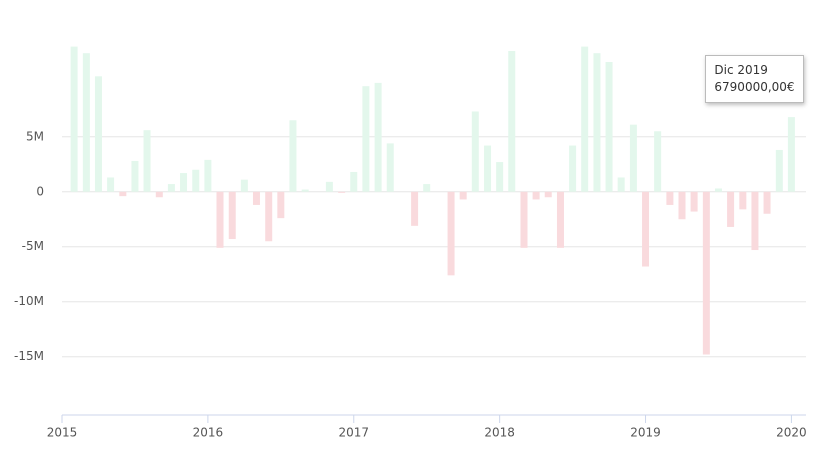 This screenshot has width=830, height=473. I want to click on x-tick-label: 2015, so click(62, 433).